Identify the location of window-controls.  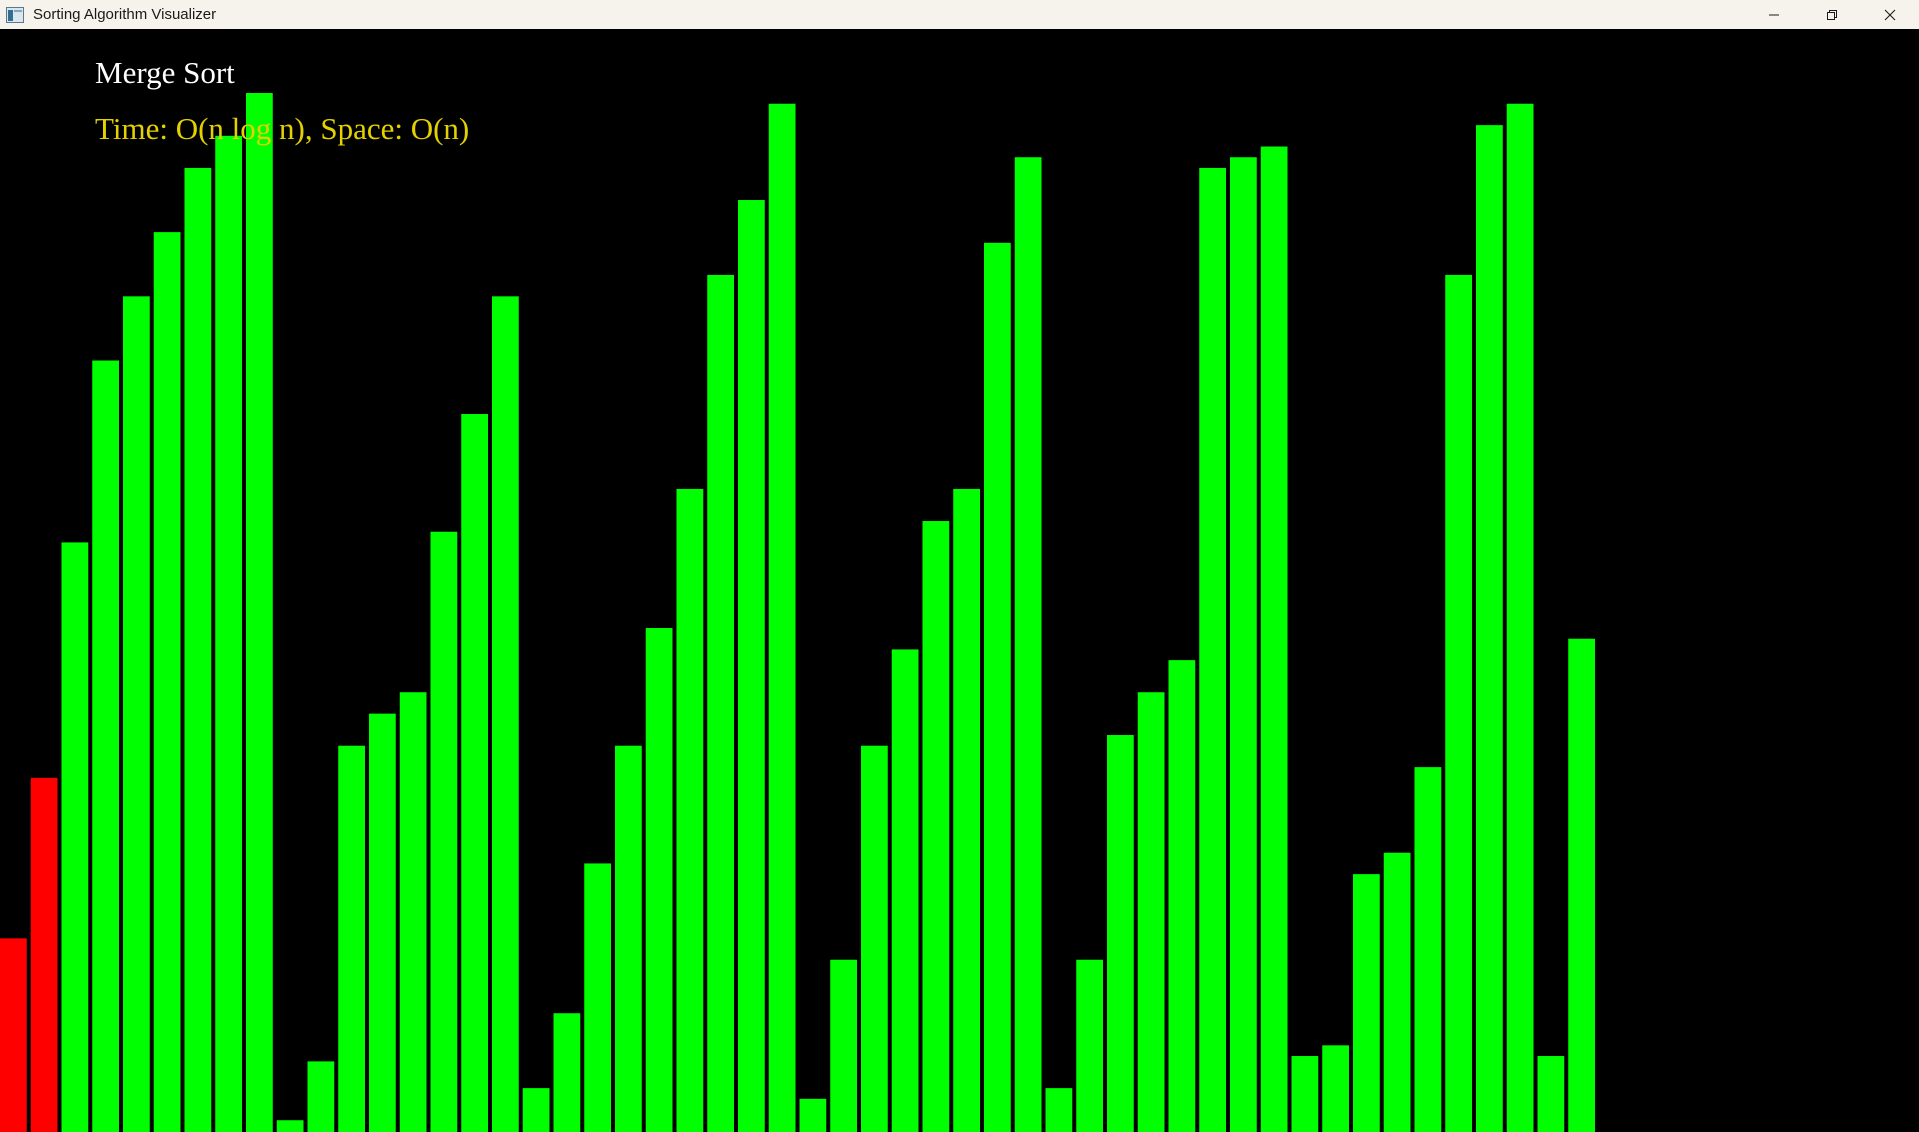
(1832, 14).